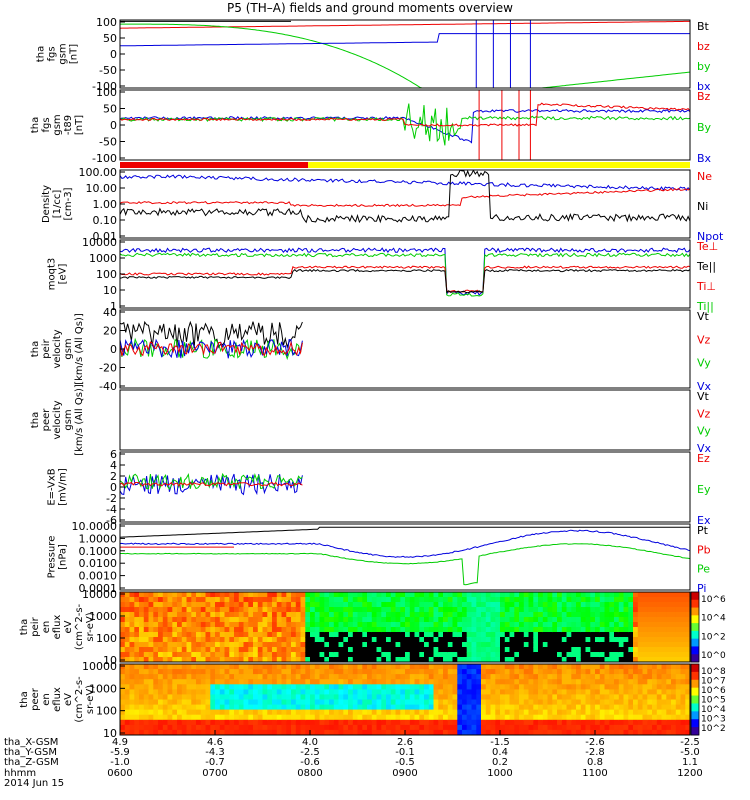  What do you see at coordinates (57, 626) in the screenshot?
I see `y-axis-label: tha peir en eflux eV (cm^2-s-sr-eV)` at bounding box center [57, 626].